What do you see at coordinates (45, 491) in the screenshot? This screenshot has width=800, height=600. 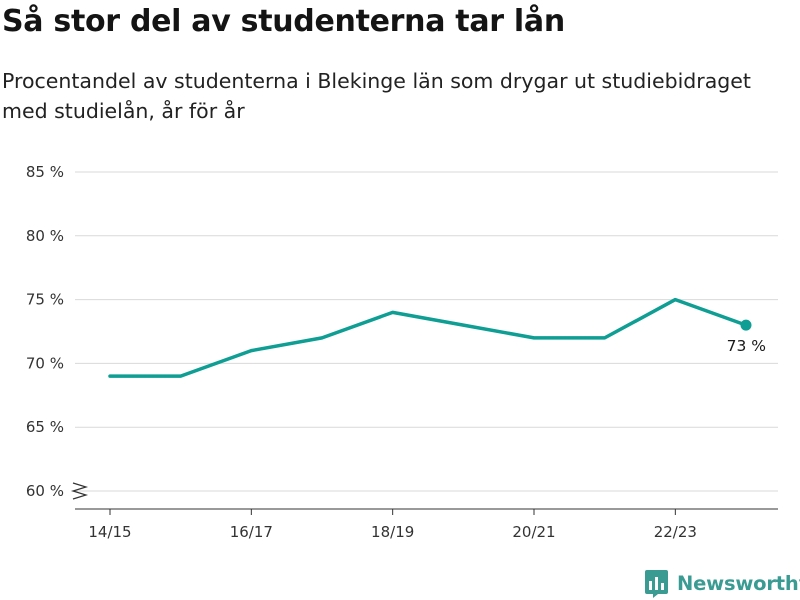 I see `y-tick-label: 60 %` at bounding box center [45, 491].